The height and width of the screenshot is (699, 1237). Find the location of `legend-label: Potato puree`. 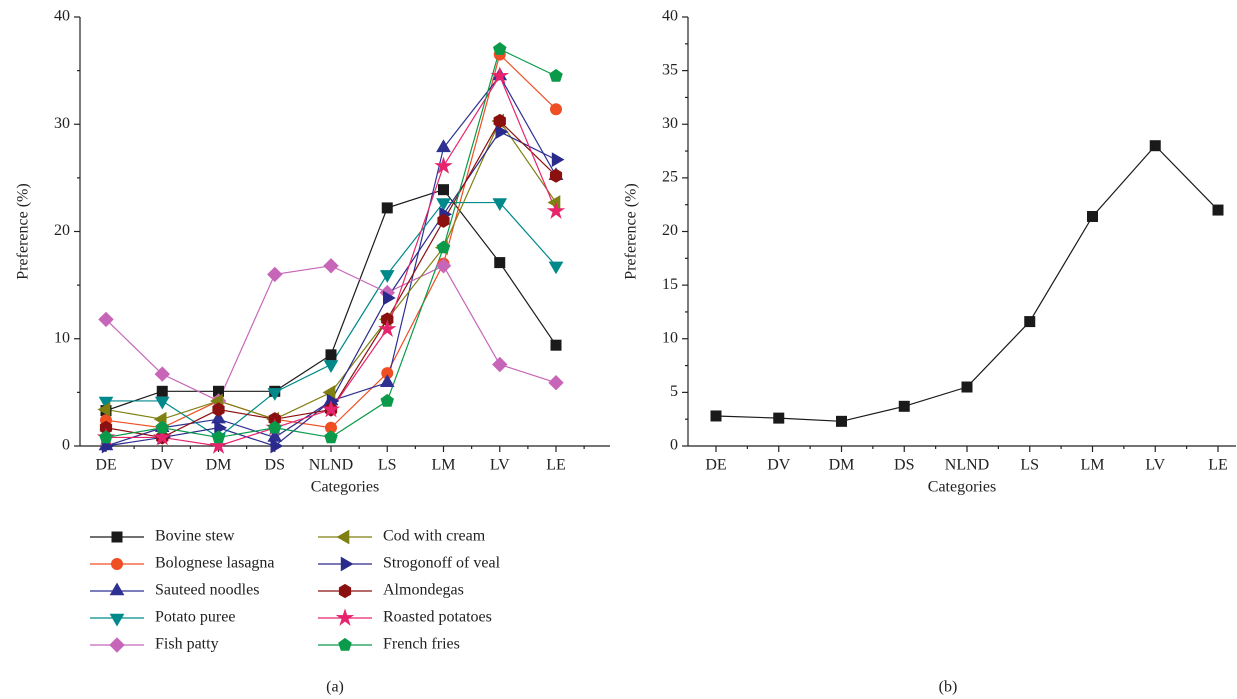

legend-label: Potato puree is located at coordinates (195, 617).